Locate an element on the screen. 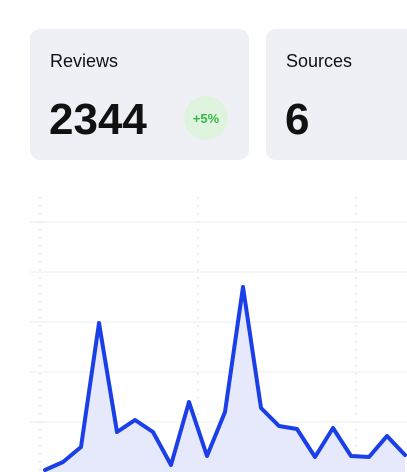 This screenshot has height=472, width=407. badge-text: +5% is located at coordinates (206, 118).